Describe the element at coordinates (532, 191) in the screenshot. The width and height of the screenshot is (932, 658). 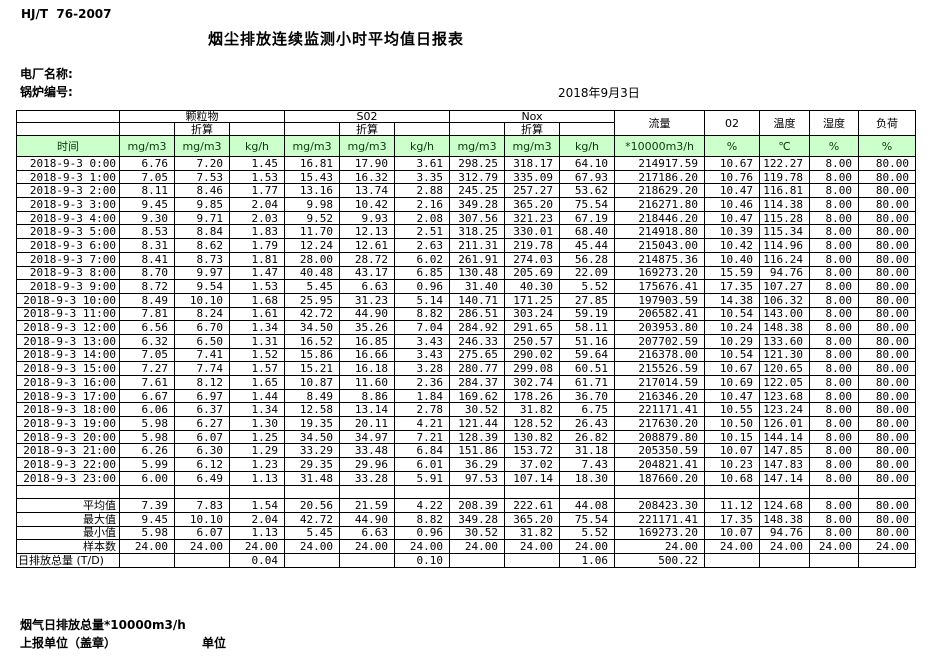
I see `value-cell: 257.27` at that location.